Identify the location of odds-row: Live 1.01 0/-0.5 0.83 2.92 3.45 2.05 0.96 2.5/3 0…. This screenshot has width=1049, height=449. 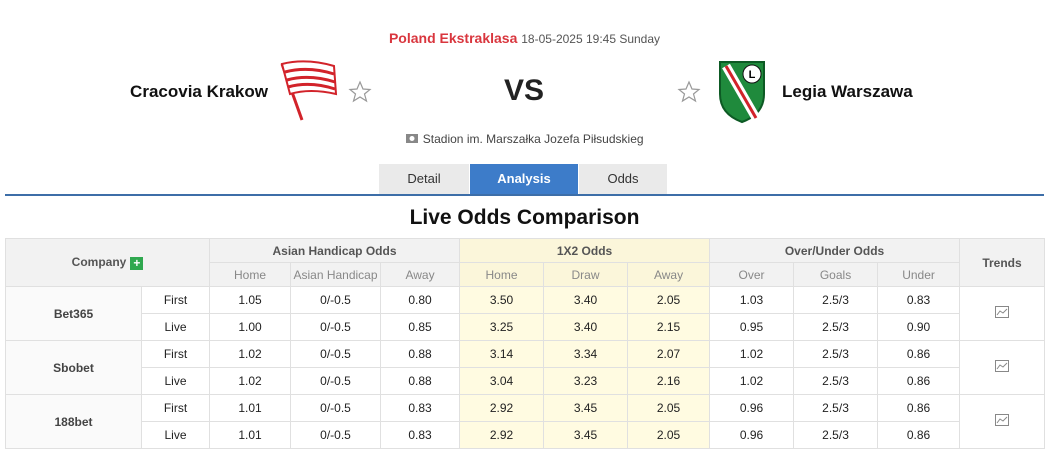
(525, 435).